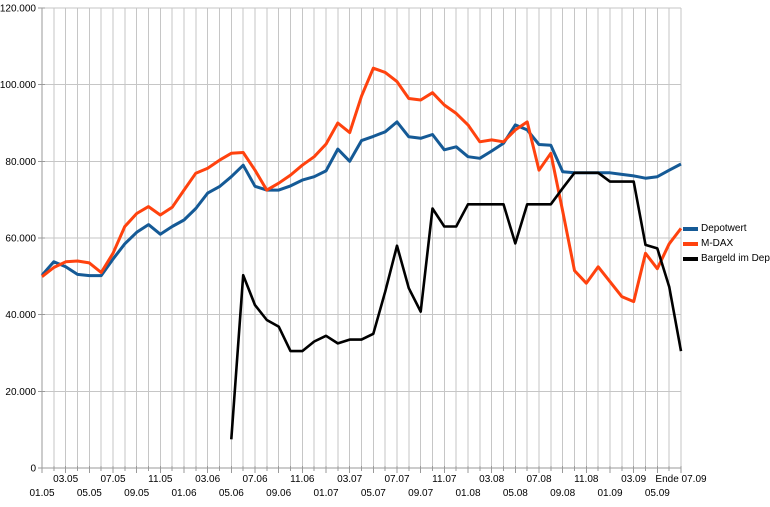 The image size is (770, 507). Describe the element at coordinates (20, 315) in the screenshot. I see `y-axis-tick-label: 40.000` at that location.